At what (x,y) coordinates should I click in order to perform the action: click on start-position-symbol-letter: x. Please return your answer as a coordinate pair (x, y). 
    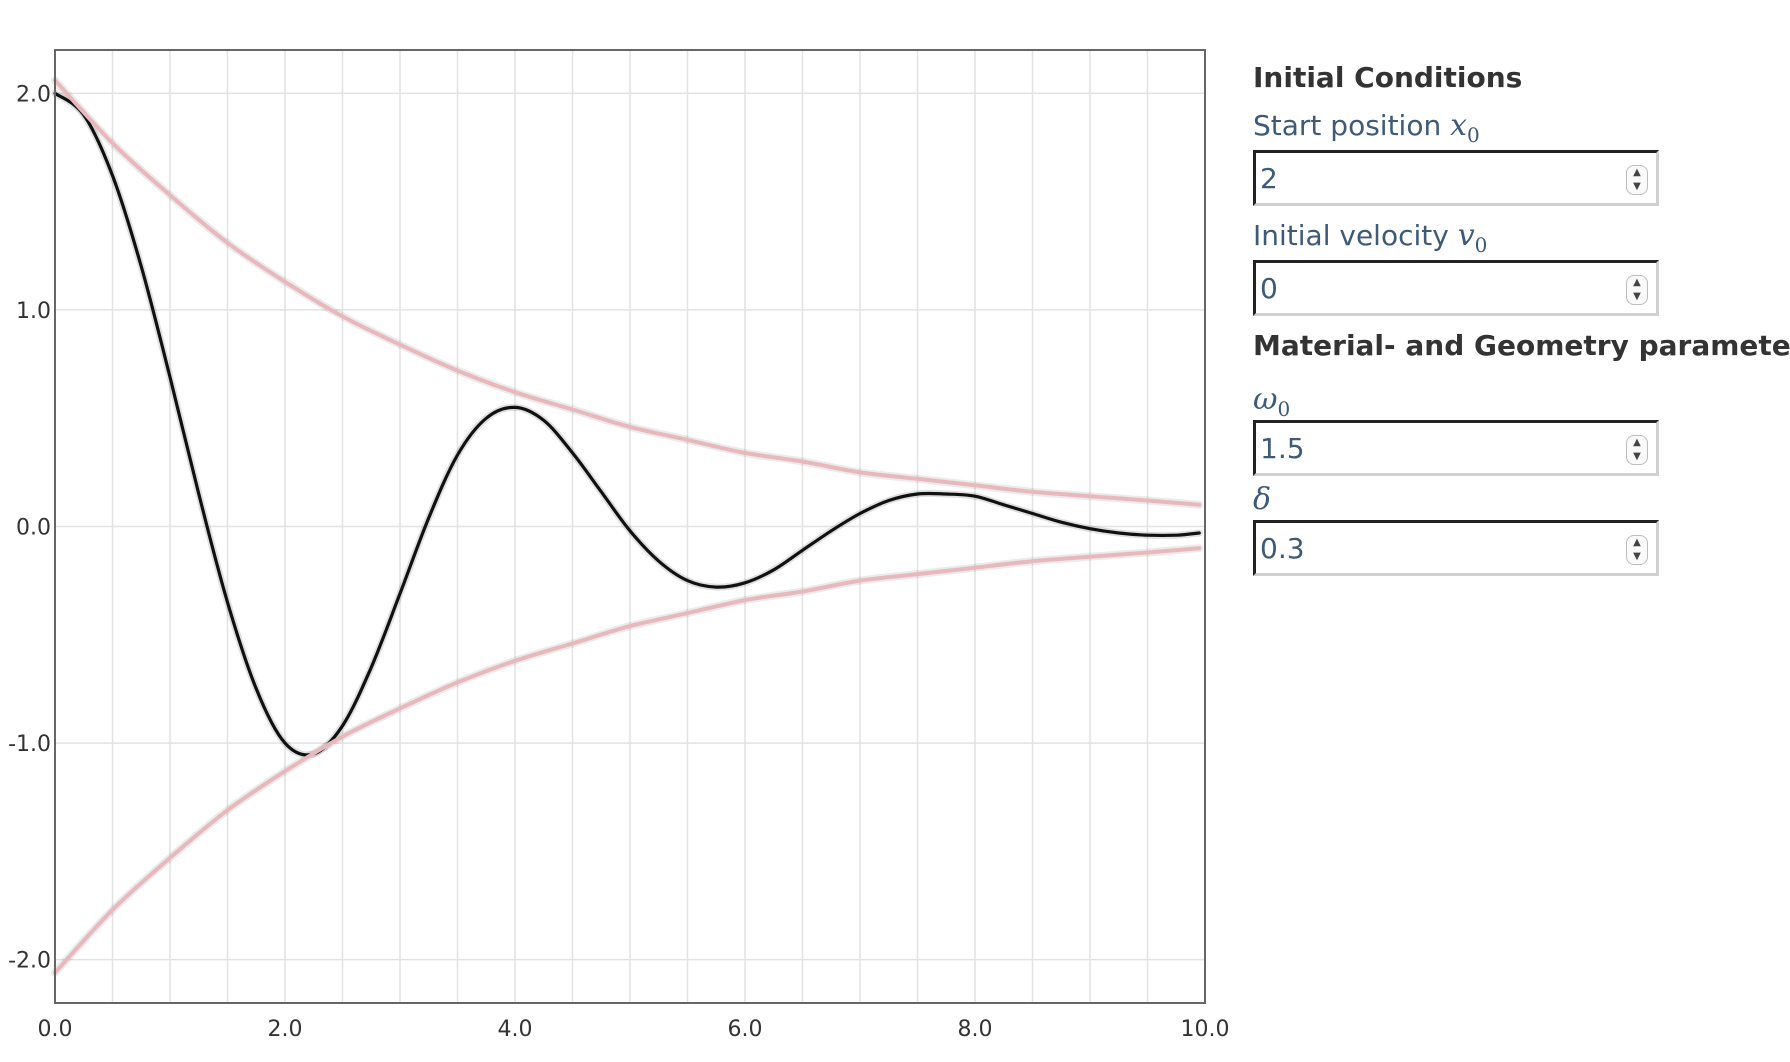
    Looking at the image, I should click on (1459, 125).